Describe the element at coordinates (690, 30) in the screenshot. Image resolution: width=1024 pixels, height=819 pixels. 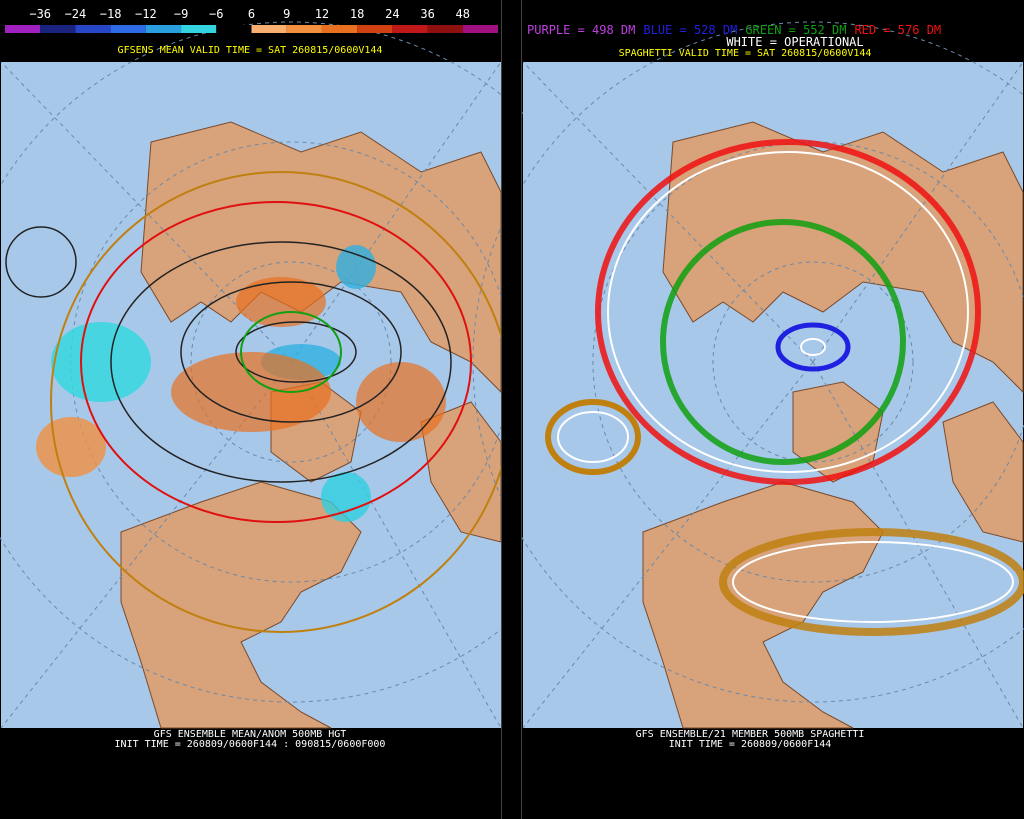
I see `legend-entry: BLUE = 528 DM` at that location.